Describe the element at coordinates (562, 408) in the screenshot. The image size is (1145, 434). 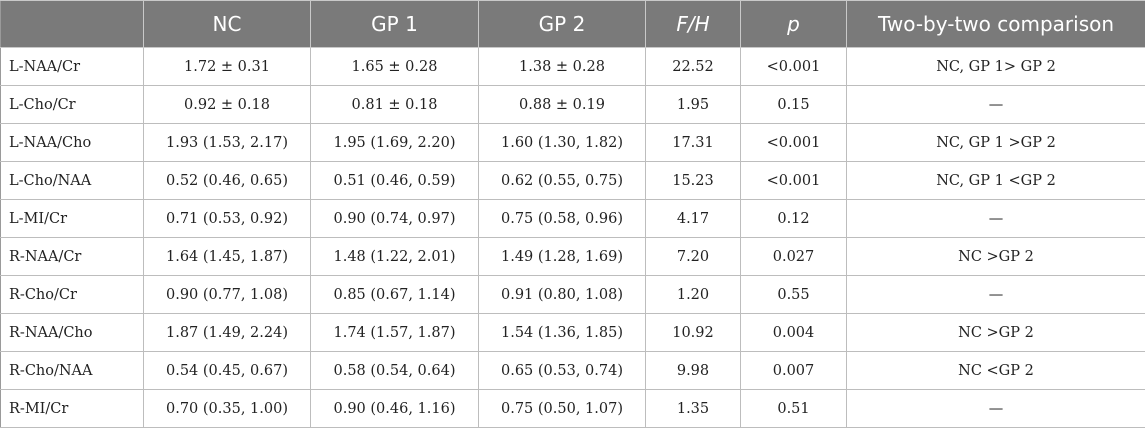
I see `gp2-value-cell: 0.75 (0.50, 1.07)` at that location.